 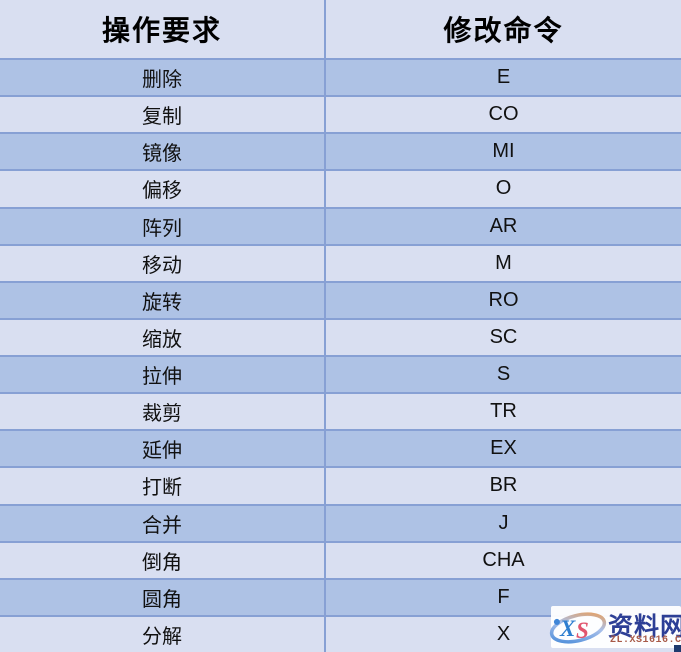 I want to click on table-row: 镜像 MI, so click(x=340, y=151).